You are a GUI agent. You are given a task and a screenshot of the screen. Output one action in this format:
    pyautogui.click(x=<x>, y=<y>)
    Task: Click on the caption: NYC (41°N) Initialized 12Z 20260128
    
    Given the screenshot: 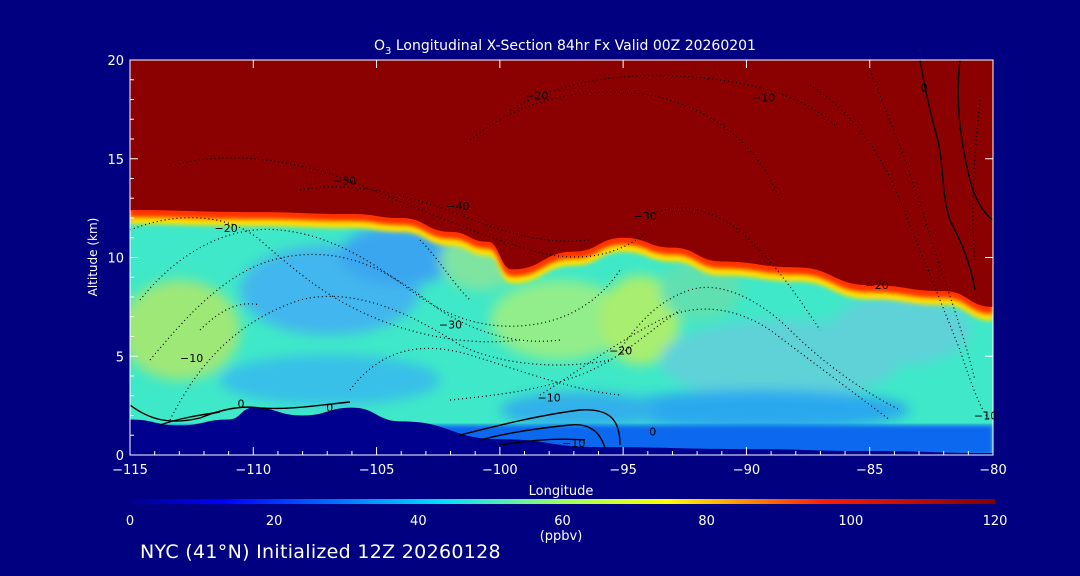 What is the action you would take?
    pyautogui.click(x=320, y=552)
    